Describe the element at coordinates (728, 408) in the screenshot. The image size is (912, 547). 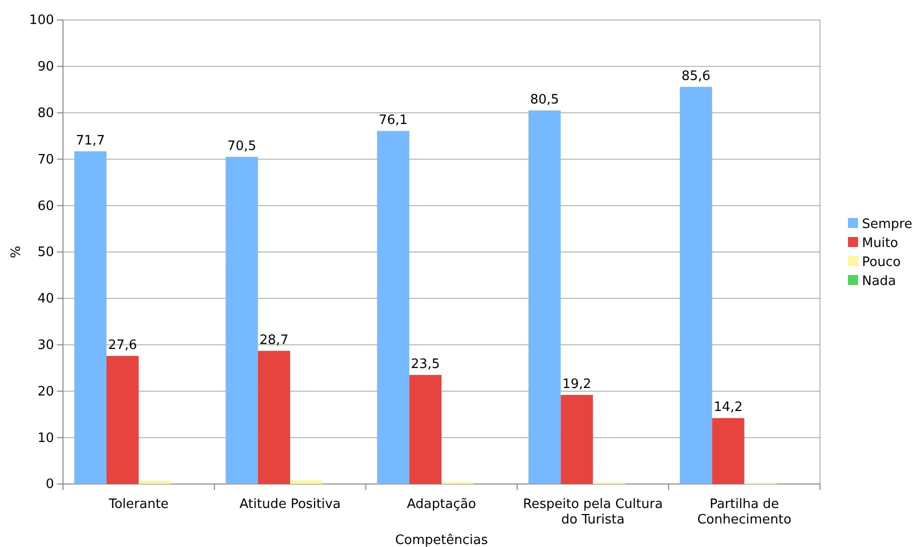
I see `data-label: 14,2` at that location.